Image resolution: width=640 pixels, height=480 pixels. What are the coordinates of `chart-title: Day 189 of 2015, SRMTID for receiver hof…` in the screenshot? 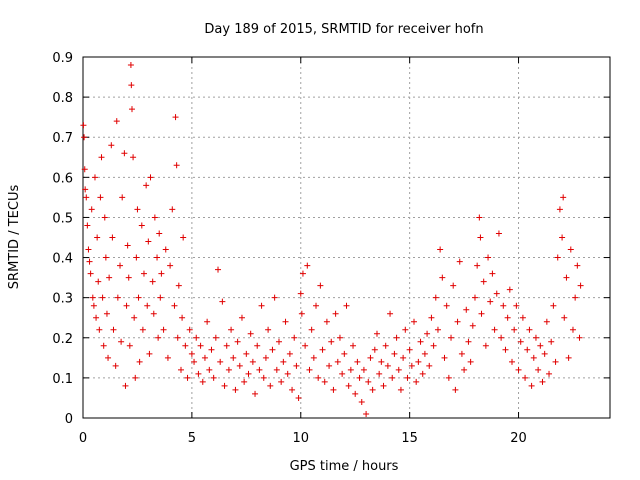 It's located at (343, 29).